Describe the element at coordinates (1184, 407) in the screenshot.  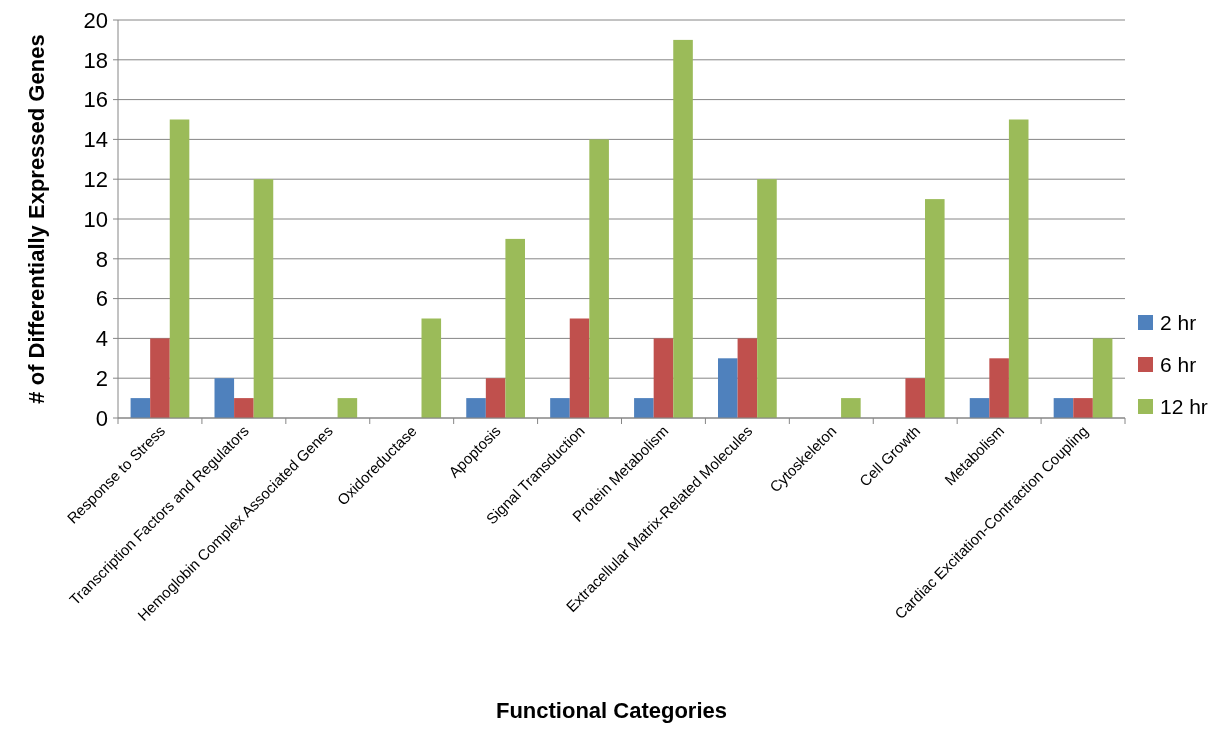
I see `legend-label: 12 hr` at that location.